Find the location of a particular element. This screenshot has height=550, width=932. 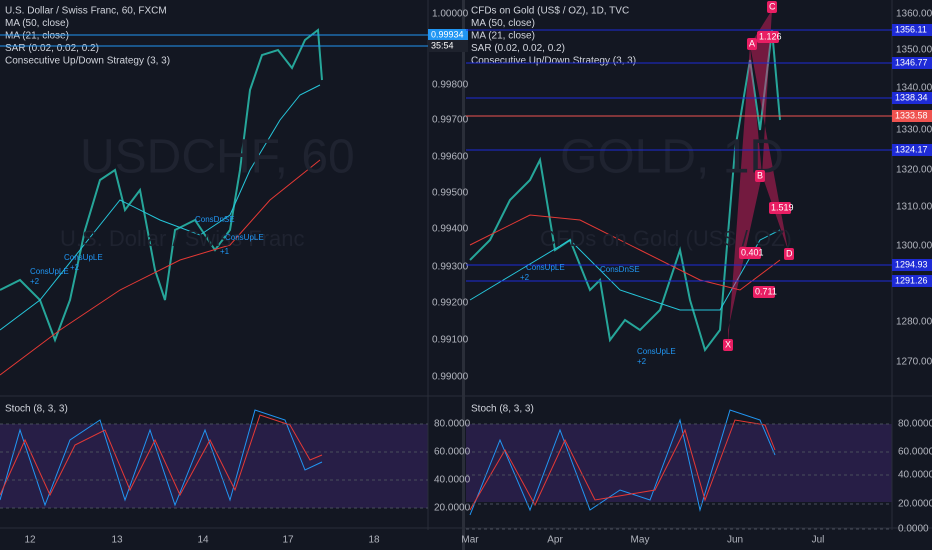

stoch-tick-label: 80.0000 is located at coordinates (915, 424).